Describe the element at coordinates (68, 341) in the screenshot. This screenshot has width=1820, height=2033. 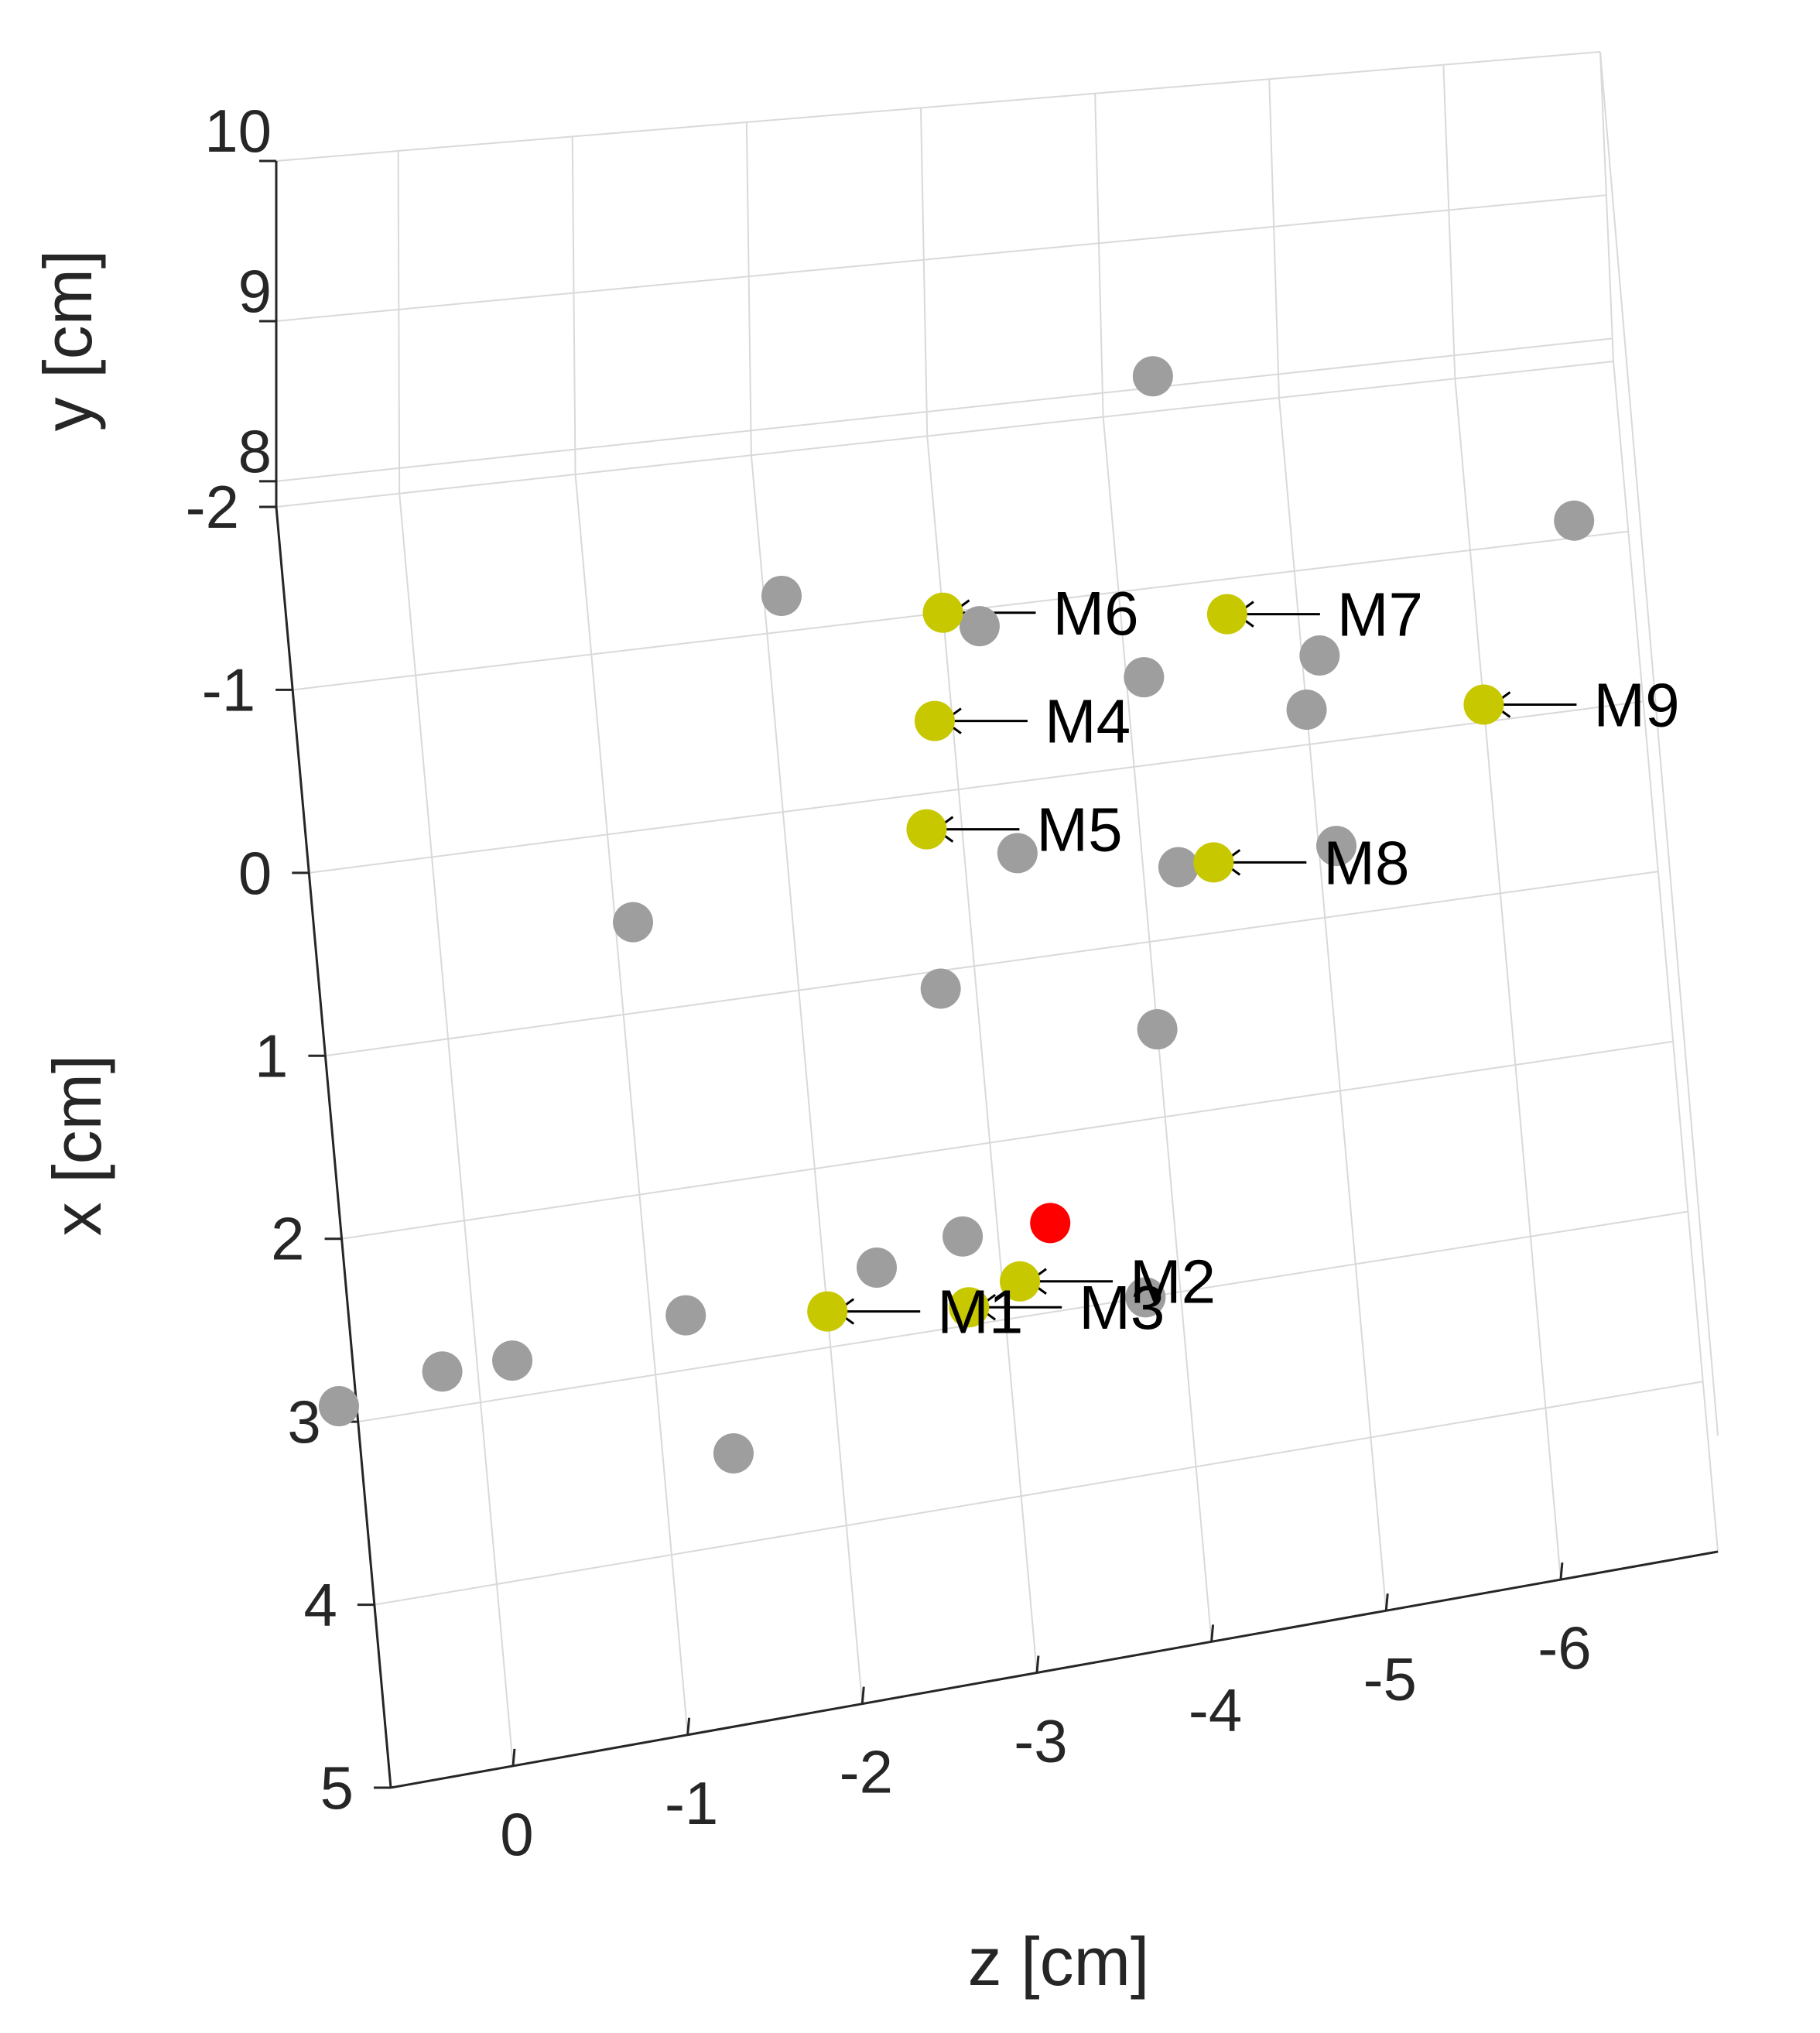
I see `y-axis-label: y [cm]` at that location.